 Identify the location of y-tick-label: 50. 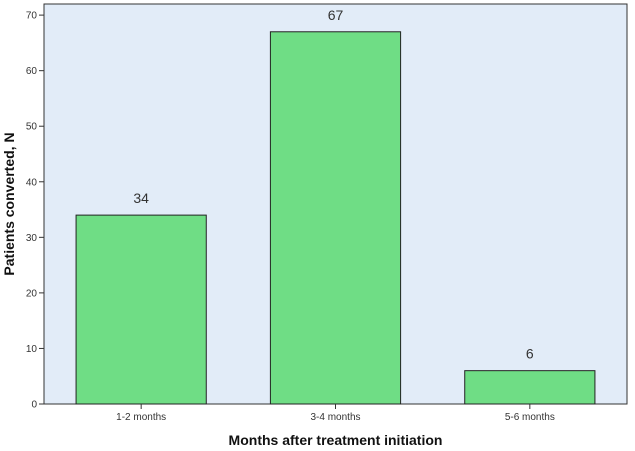
(32, 127).